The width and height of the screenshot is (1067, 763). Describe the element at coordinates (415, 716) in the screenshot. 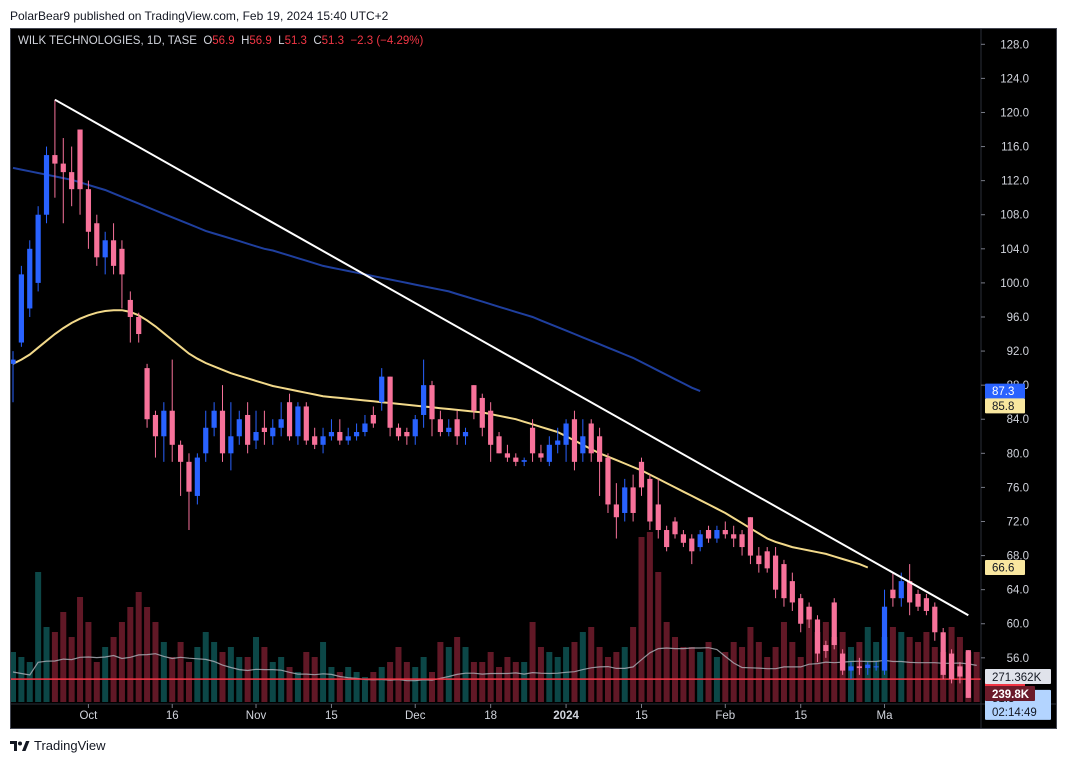

I see `x-tick-label: Dec` at that location.